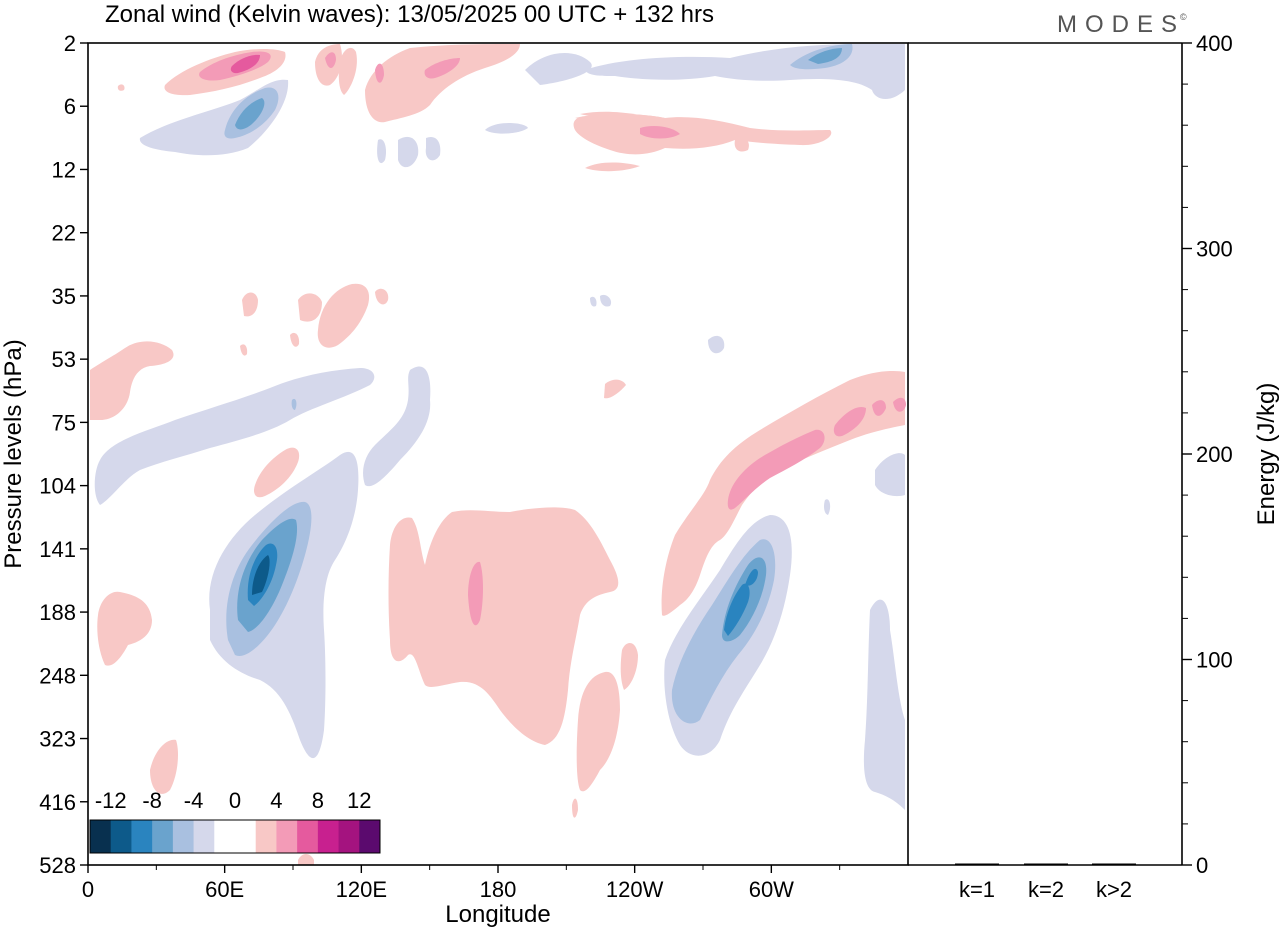 The width and height of the screenshot is (1280, 930). I want to click on contour-pos2-strat-mid, so click(442, 83).